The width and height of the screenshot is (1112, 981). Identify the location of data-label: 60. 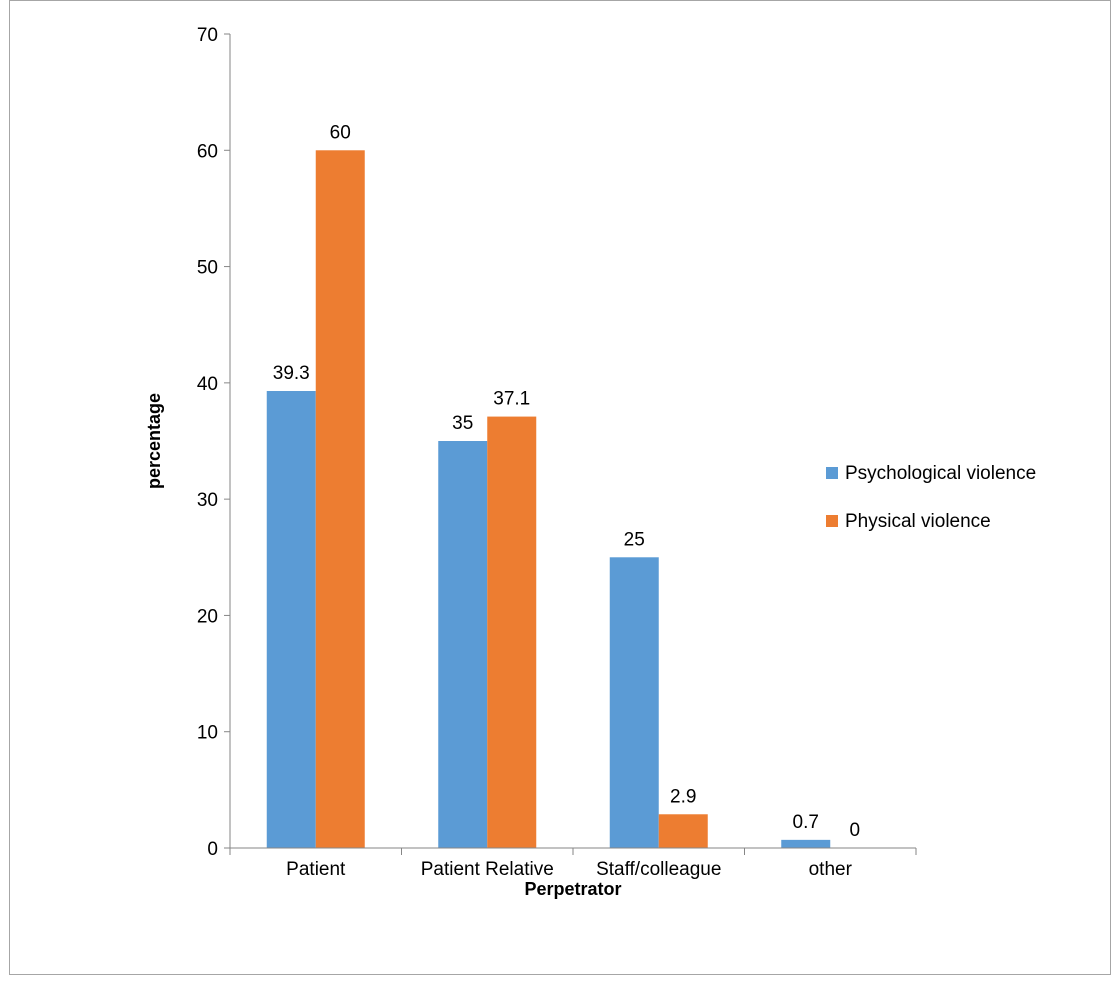
(340, 132).